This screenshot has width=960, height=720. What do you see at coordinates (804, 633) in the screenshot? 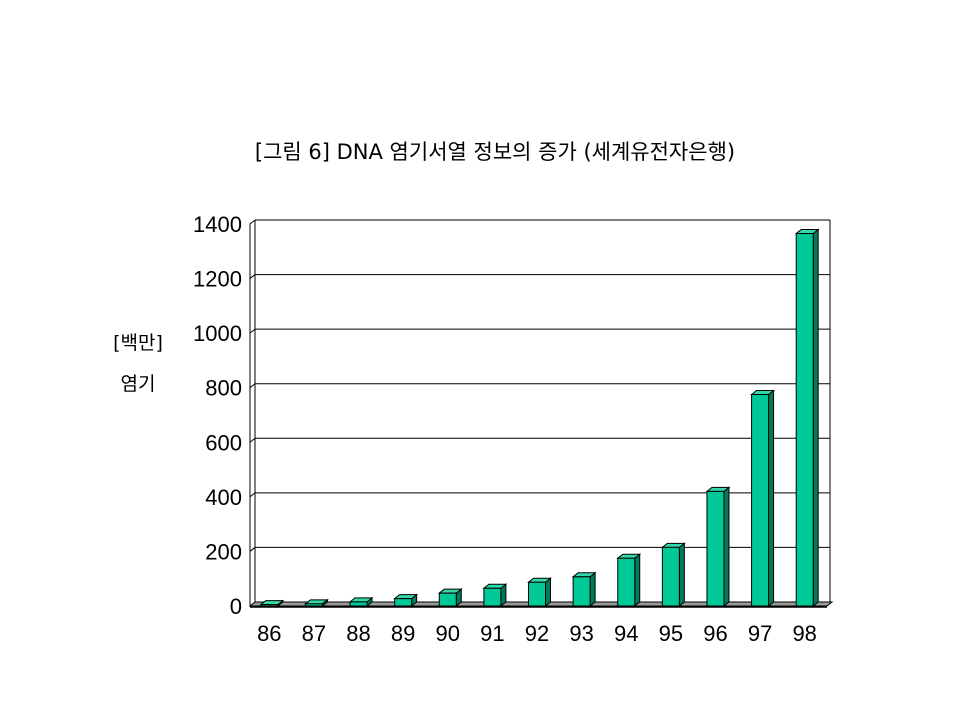
I see `x-tick-label: 98` at bounding box center [804, 633].